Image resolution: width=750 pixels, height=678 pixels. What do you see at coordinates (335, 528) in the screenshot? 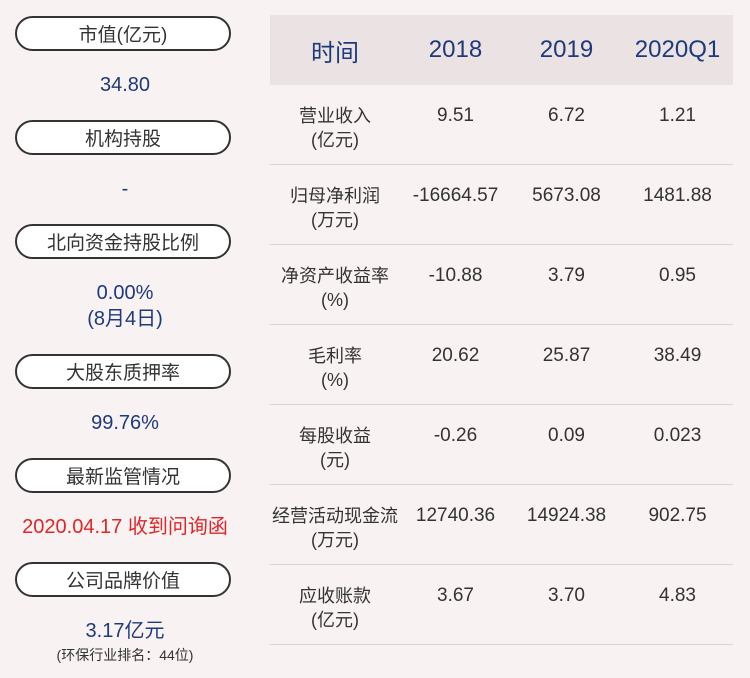
I see `row-label: 经营活动现金流 (万元)` at bounding box center [335, 528].